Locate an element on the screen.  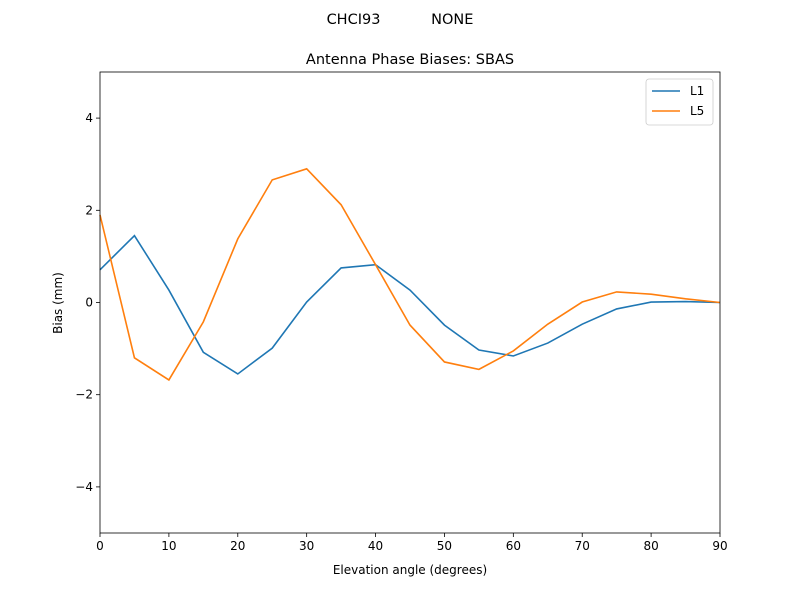
y-tick-label: 4 is located at coordinates (89, 118).